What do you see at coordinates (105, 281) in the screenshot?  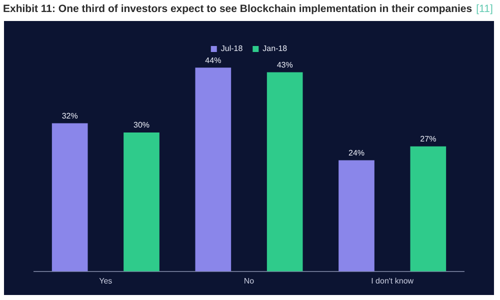 I see `x-tick-label: Yes` at bounding box center [105, 281].